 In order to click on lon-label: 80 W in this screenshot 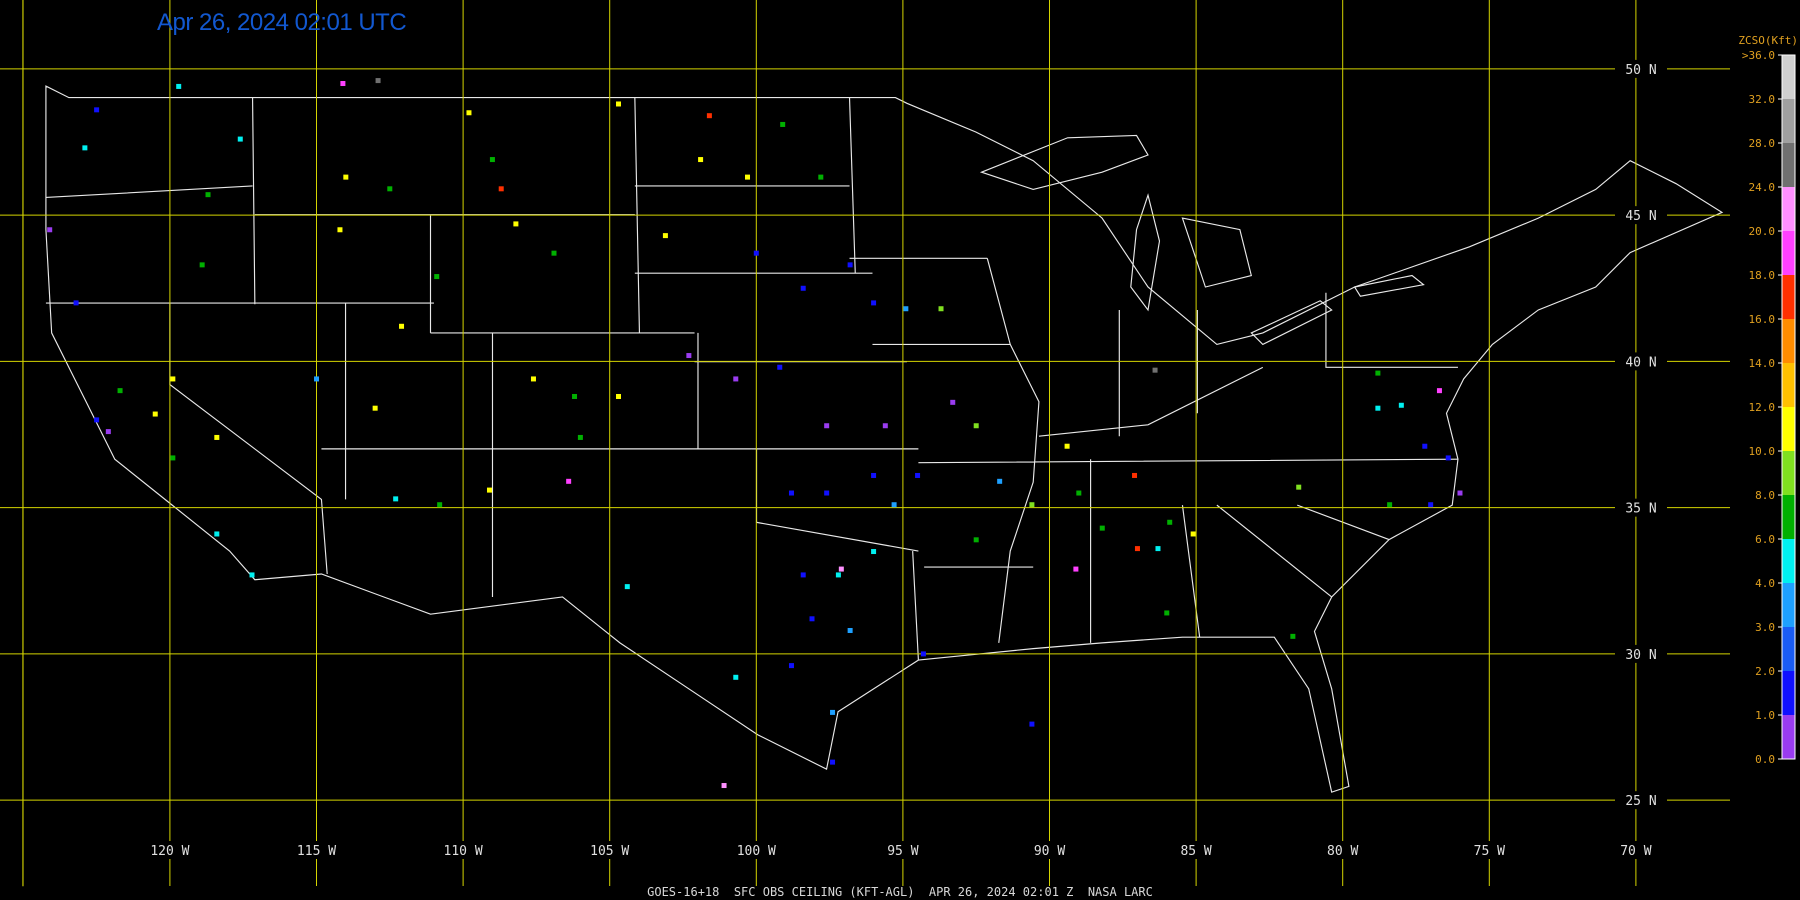, I will do `click(1342, 851)`.